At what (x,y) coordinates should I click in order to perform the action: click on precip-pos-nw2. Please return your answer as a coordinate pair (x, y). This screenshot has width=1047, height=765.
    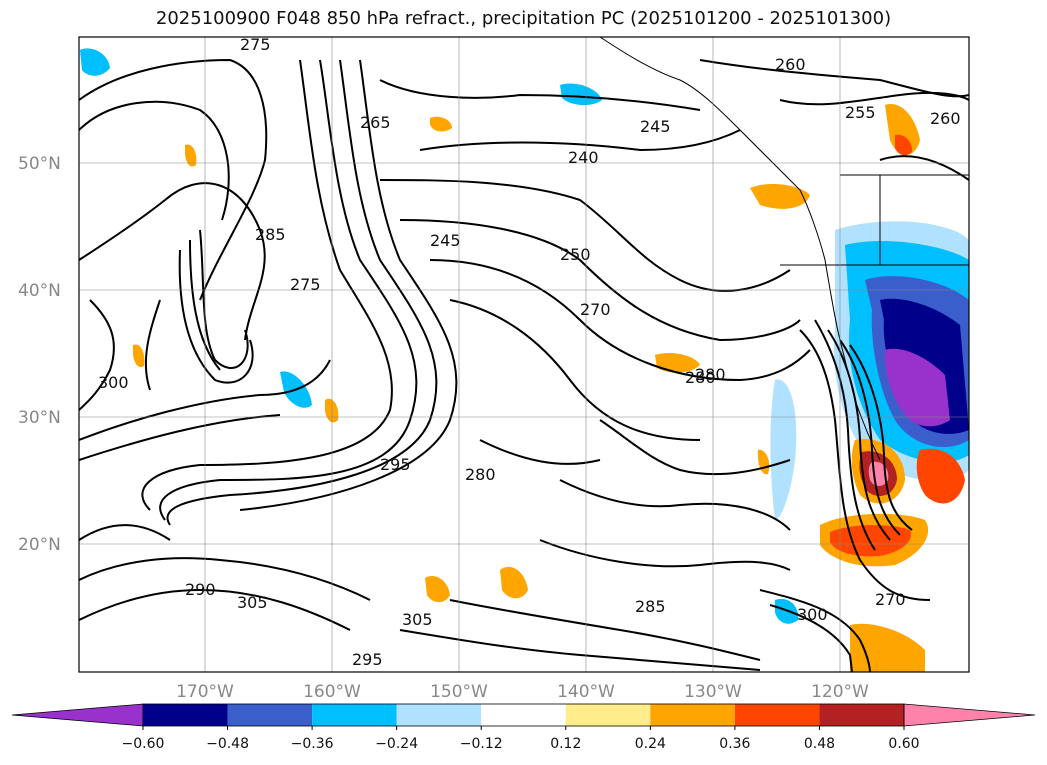
    Looking at the image, I should click on (902, 129).